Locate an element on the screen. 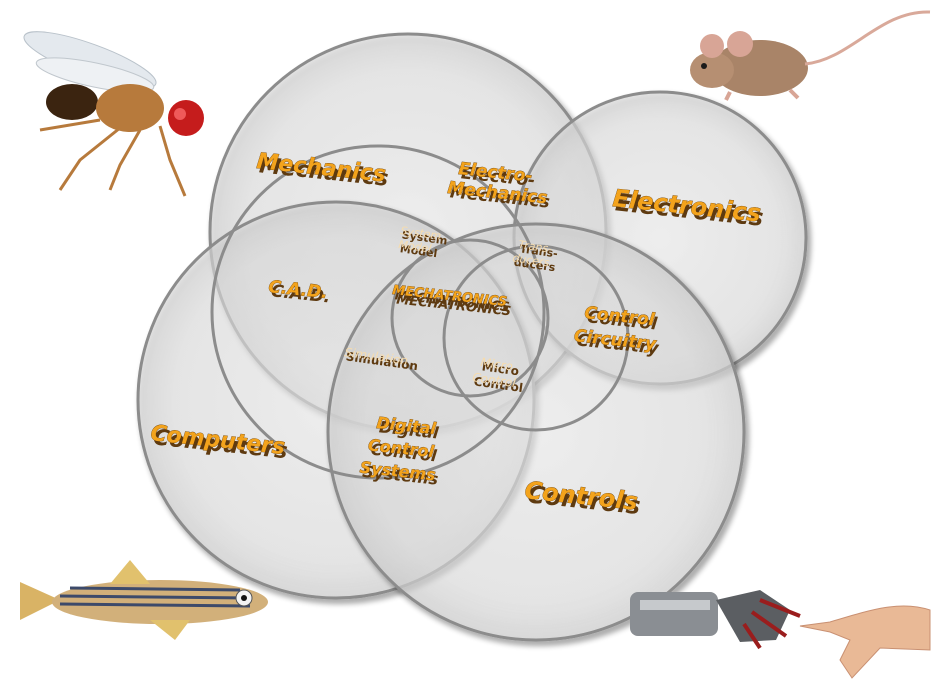 Image resolution: width=940 pixels, height=688 pixels. inner-center-circle is located at coordinates (470, 318).